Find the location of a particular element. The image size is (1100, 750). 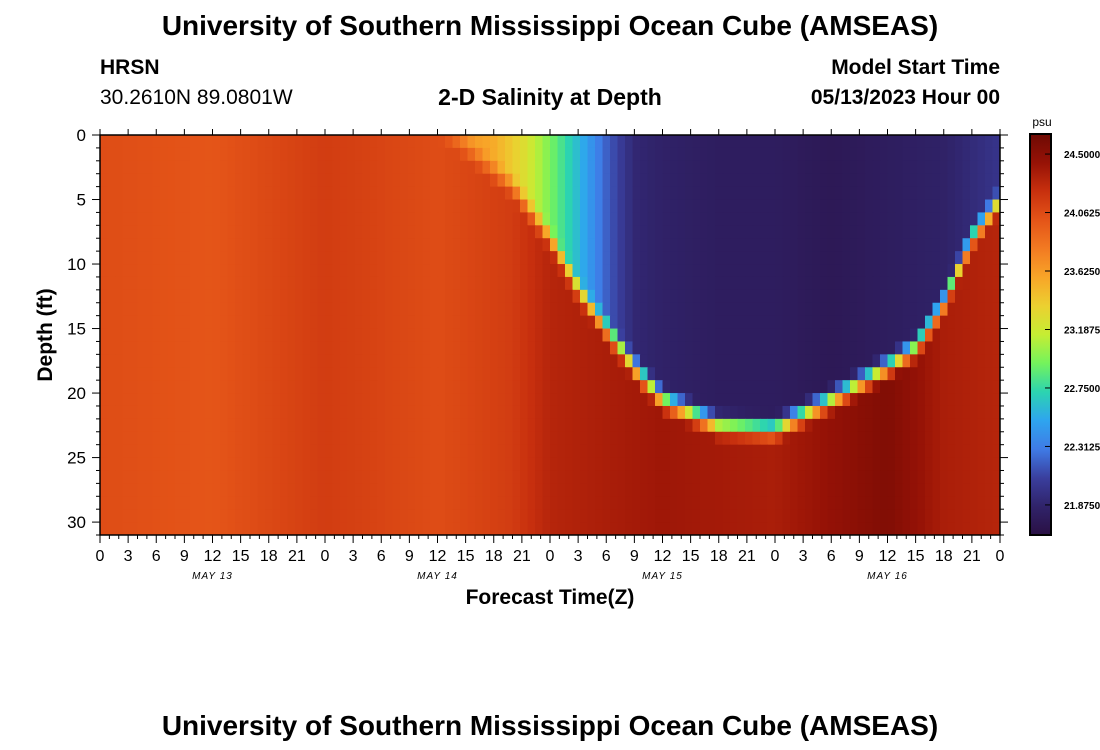

x-tick-label: 21 is located at coordinates (972, 556).